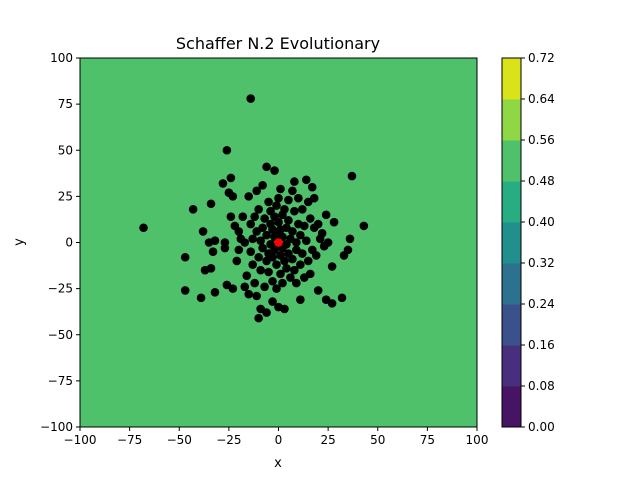 Image resolution: width=640 pixels, height=484 pixels. What do you see at coordinates (541, 345) in the screenshot?
I see `colorbar-tick-label: 0.16` at bounding box center [541, 345].